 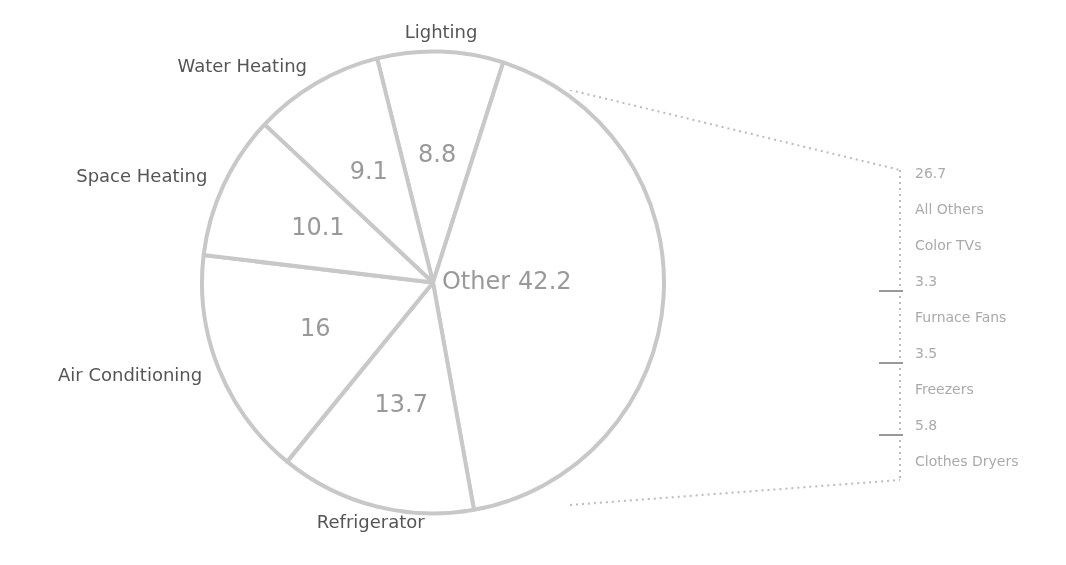 I want to click on text: 5.8, so click(x=926, y=425).